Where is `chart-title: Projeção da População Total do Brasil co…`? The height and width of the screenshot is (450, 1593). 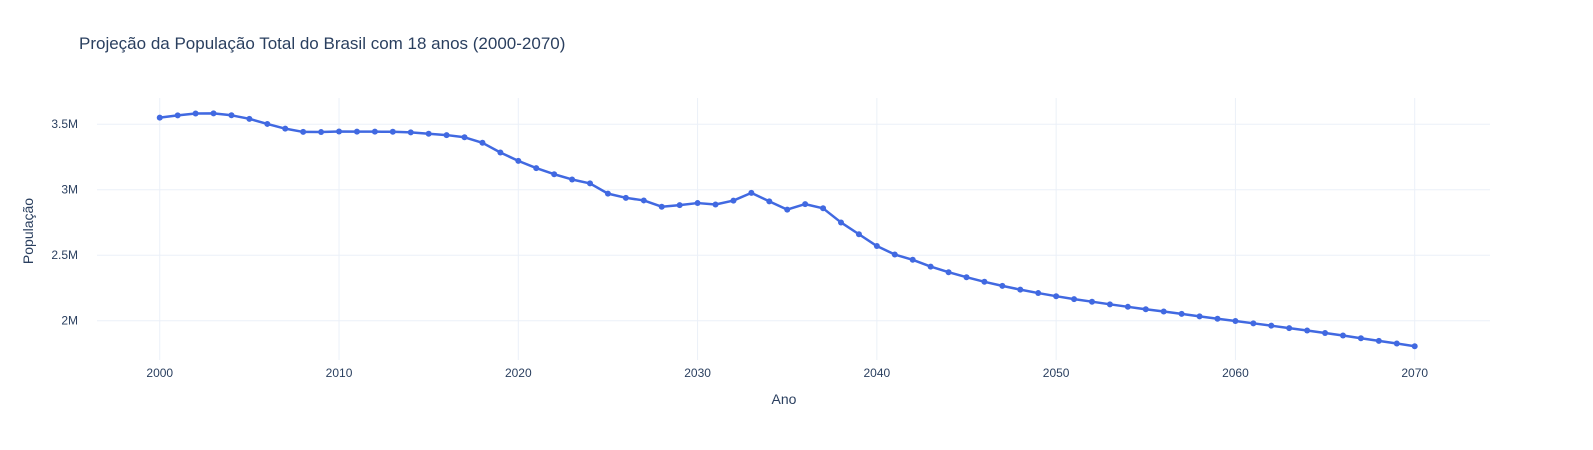
chart-title: Projeção da População Total do Brasil co… is located at coordinates (322, 43).